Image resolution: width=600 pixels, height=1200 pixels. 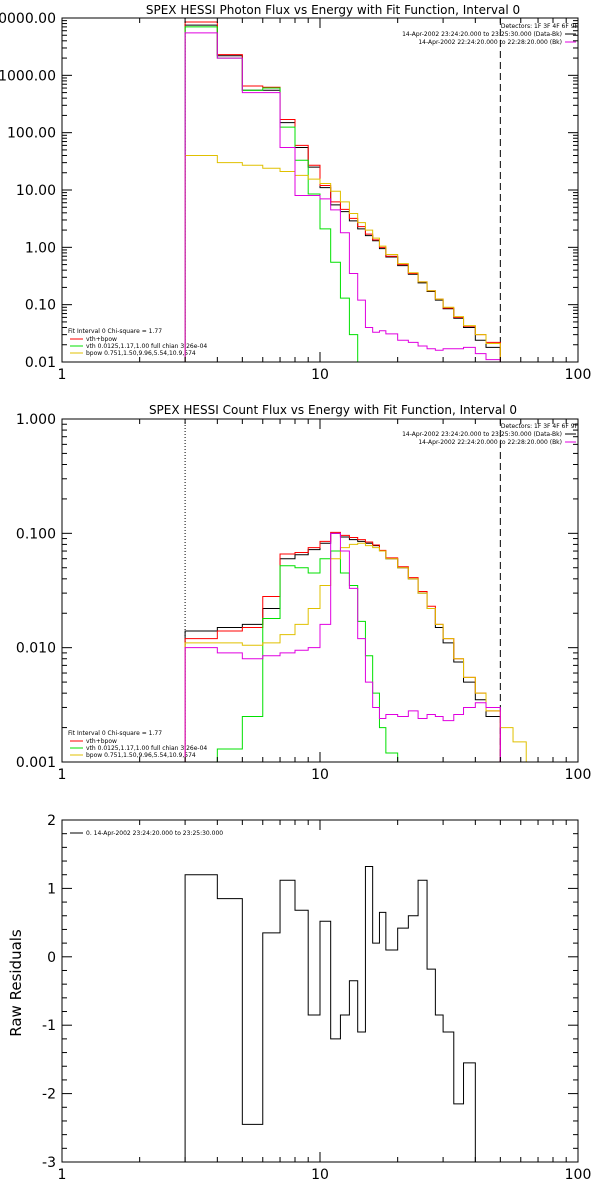 I want to click on panel-0-y-tick-label: 0.01, so click(x=40, y=363).